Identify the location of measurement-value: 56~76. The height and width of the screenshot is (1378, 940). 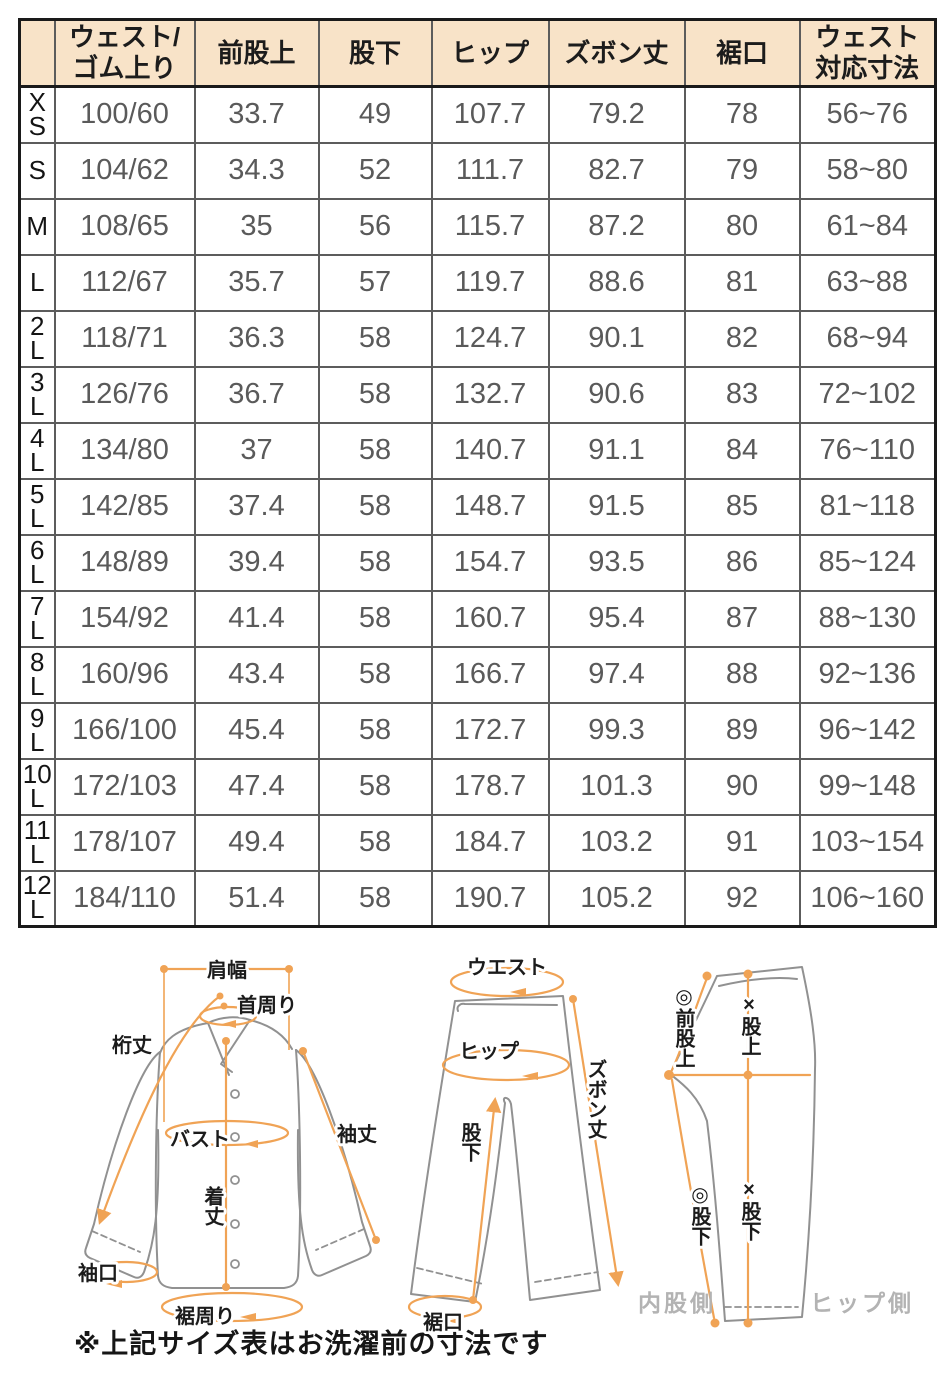
(867, 114).